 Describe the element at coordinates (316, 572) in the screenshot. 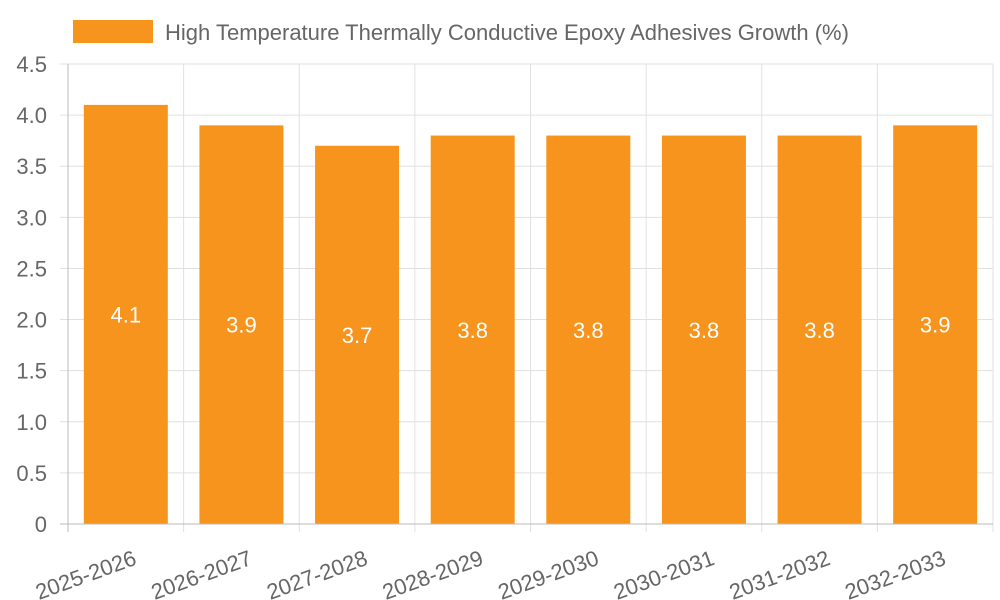

I see `x-tick-label: 2027-2028` at that location.